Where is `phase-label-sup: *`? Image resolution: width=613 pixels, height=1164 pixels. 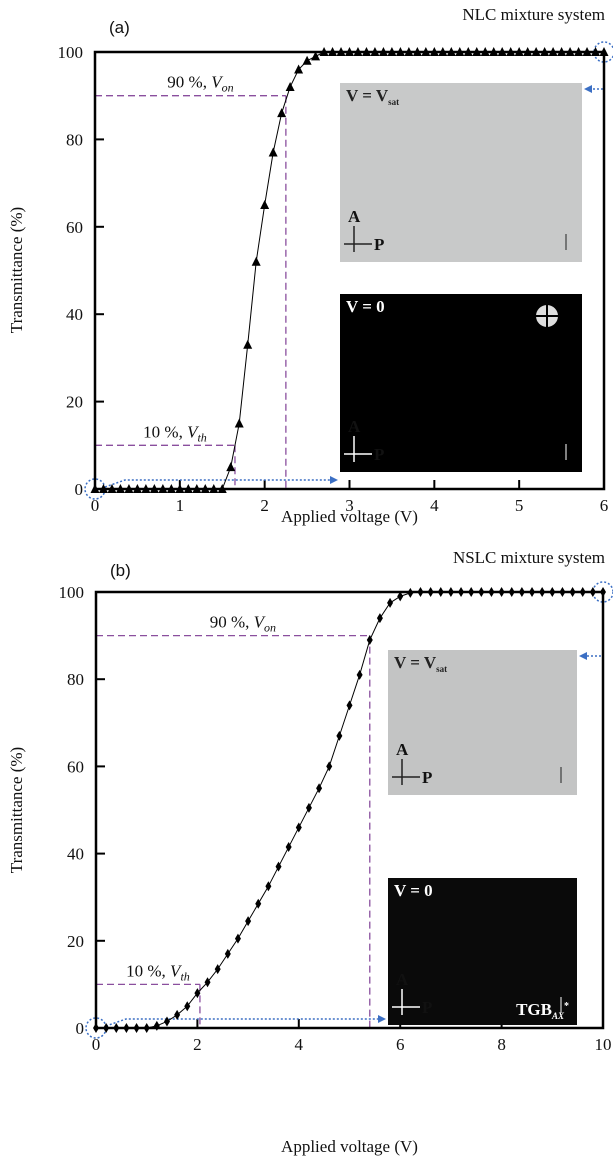 phase-label-sup: * is located at coordinates (566, 1006).